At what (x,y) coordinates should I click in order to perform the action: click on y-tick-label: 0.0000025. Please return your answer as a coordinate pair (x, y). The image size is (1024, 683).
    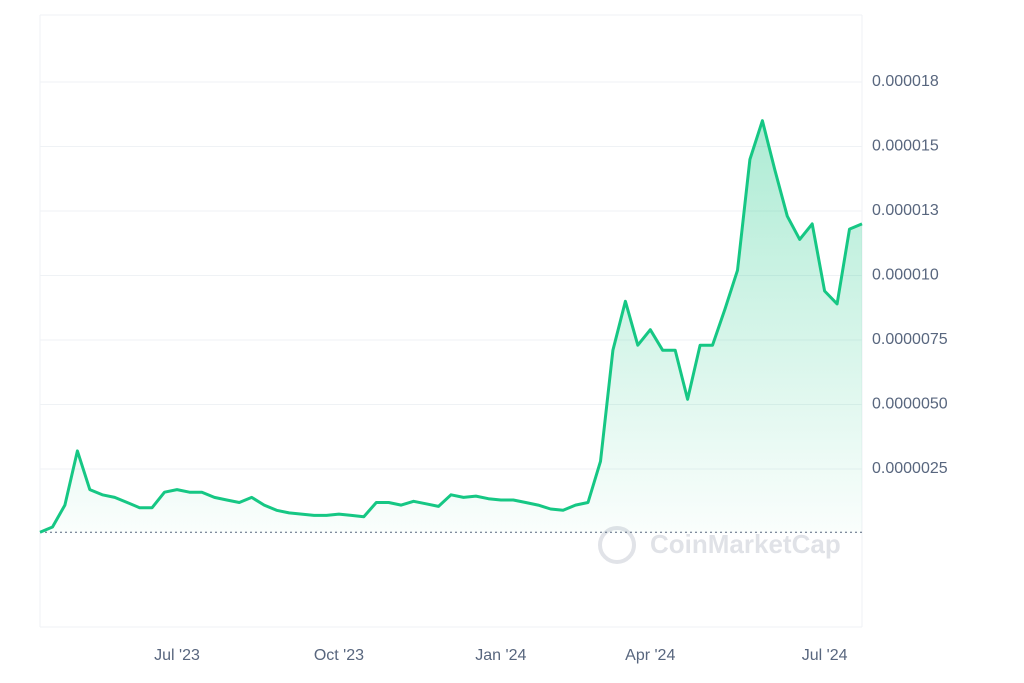
    Looking at the image, I should click on (910, 468).